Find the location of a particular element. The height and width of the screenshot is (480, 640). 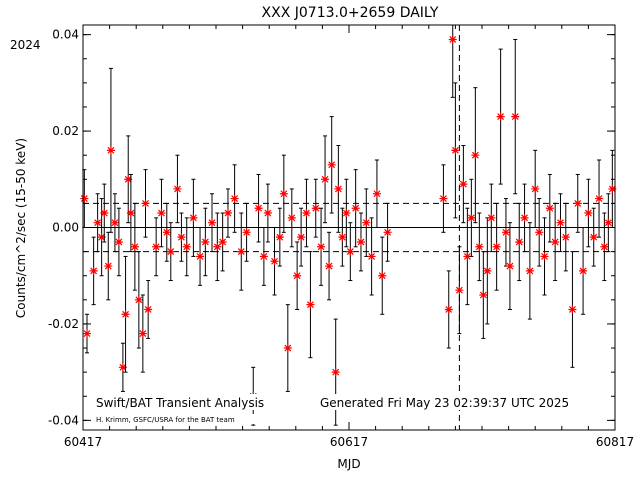

y-tick-label: 0.02 is located at coordinates (65, 131).